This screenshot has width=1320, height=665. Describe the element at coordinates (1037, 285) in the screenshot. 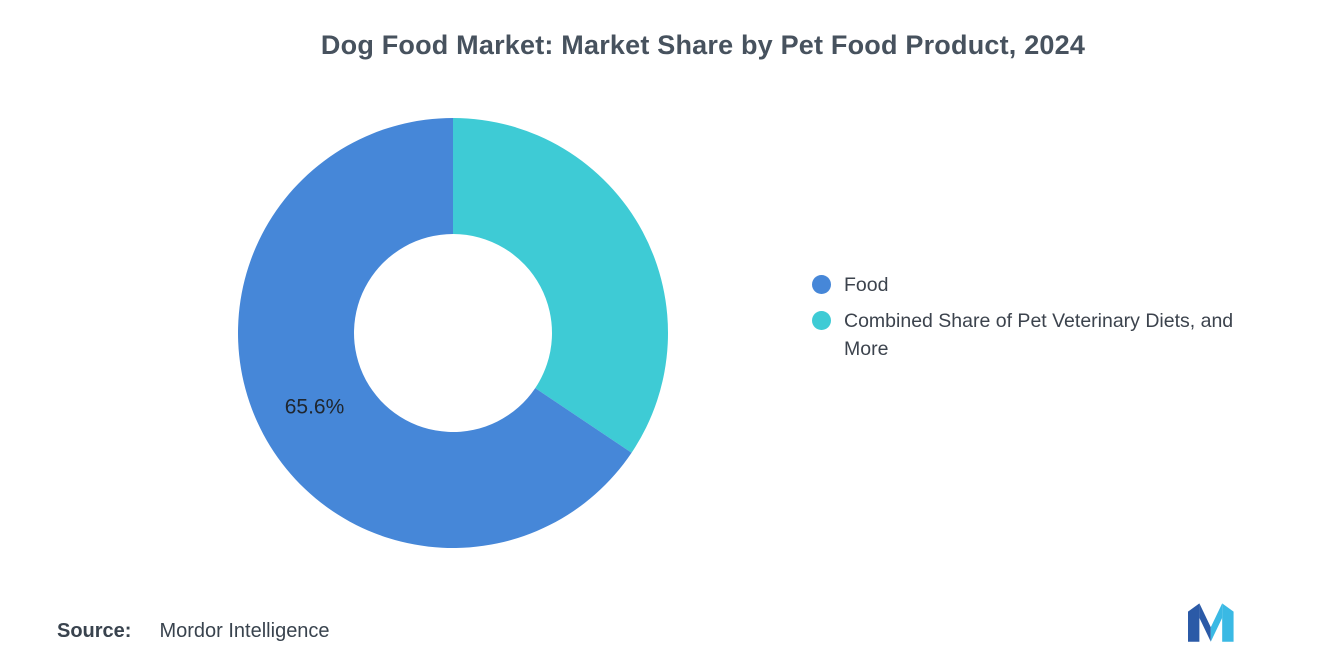

I see `legend-item-food: Food` at that location.